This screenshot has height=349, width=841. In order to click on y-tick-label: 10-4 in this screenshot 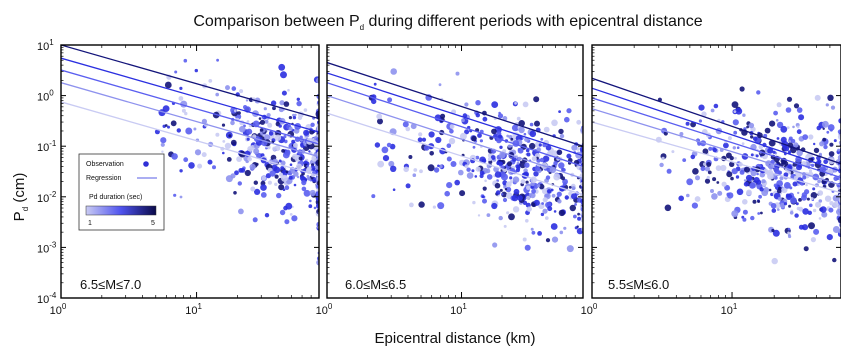, I will do `click(47, 298)`.